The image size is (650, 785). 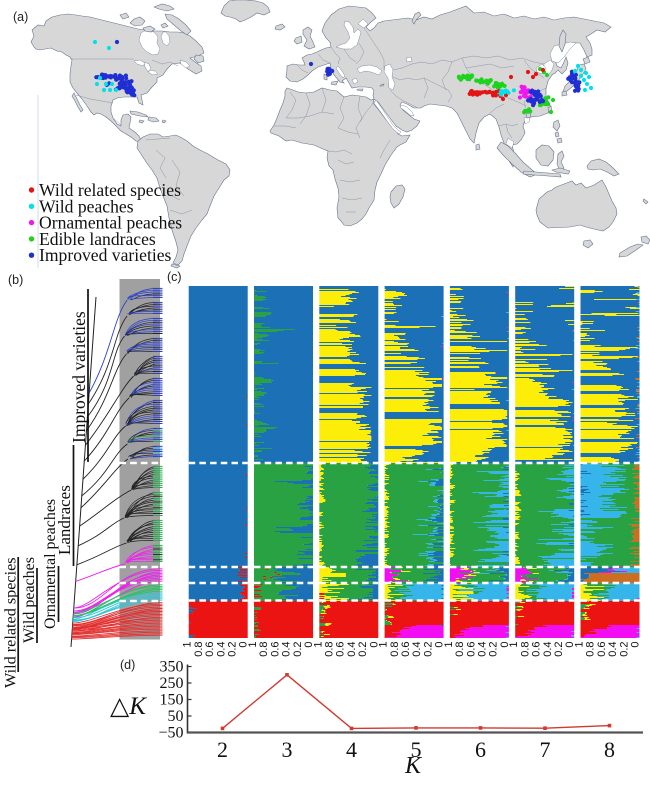 I want to click on svg-text: △K, so click(x=128, y=706).